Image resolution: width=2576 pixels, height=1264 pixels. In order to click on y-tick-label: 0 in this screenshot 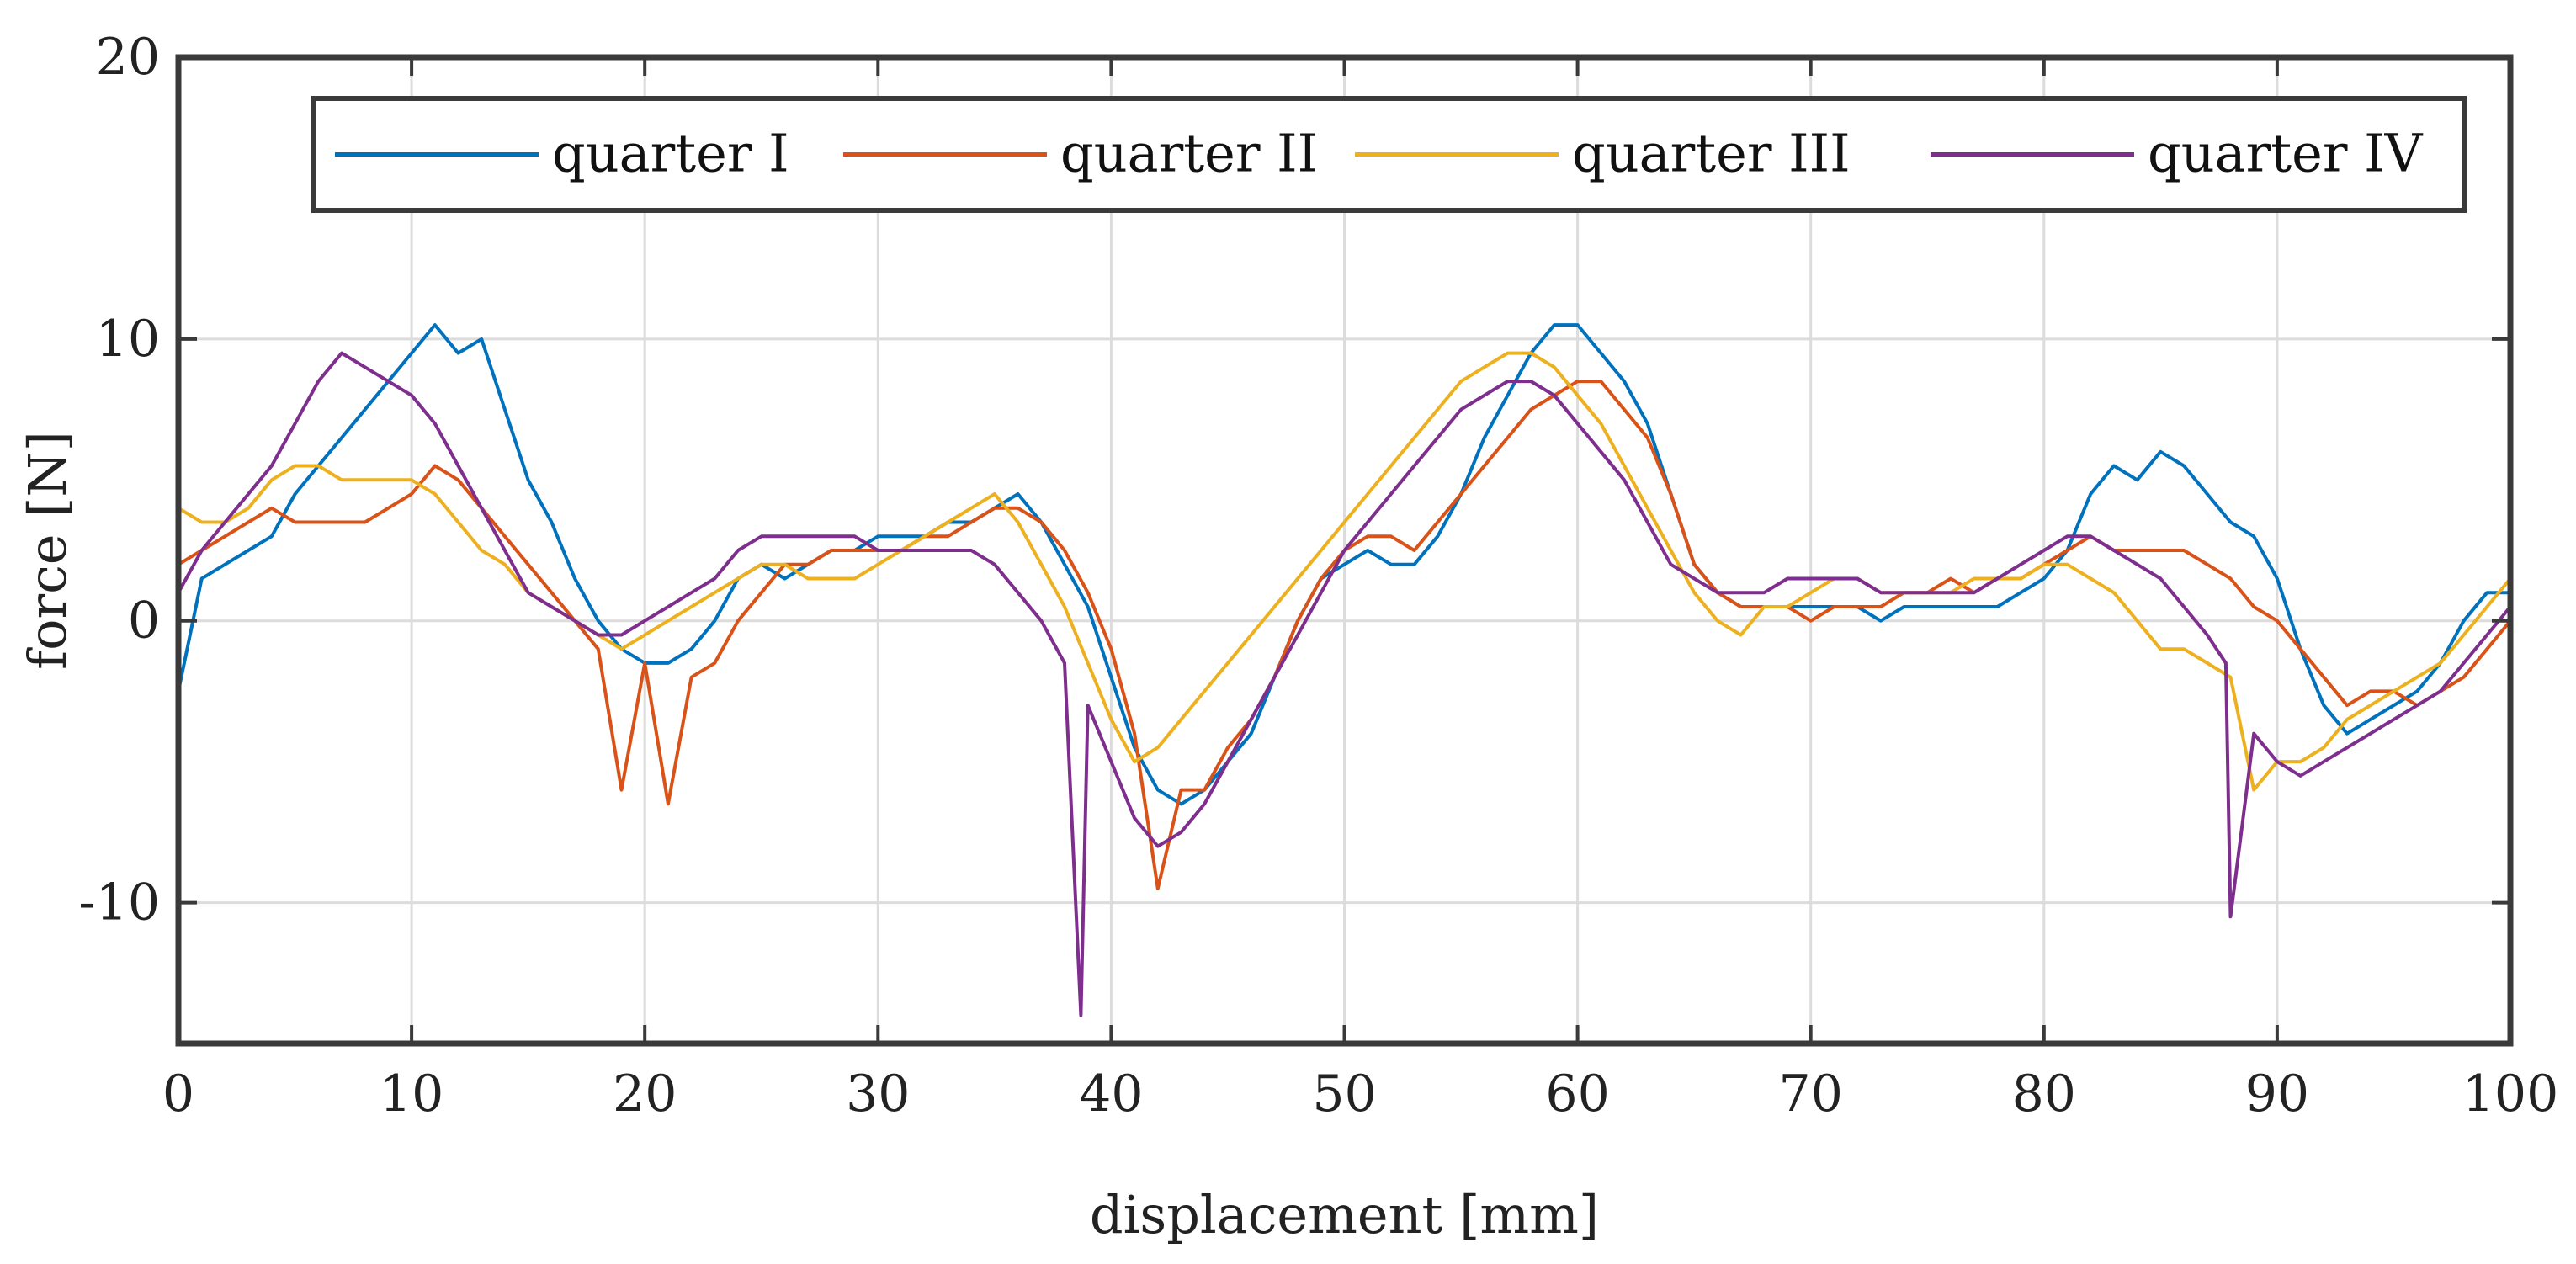, I will do `click(144, 621)`.